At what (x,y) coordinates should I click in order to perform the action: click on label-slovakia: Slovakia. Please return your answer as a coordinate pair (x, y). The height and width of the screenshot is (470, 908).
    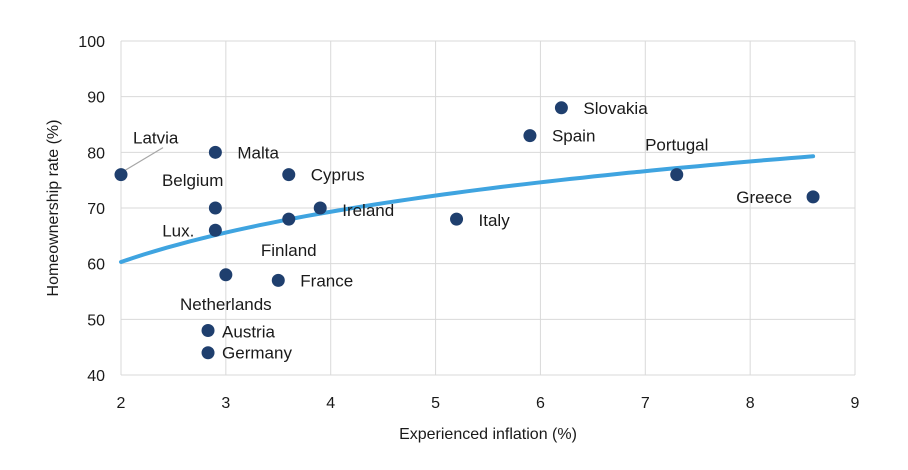
    Looking at the image, I should click on (615, 108).